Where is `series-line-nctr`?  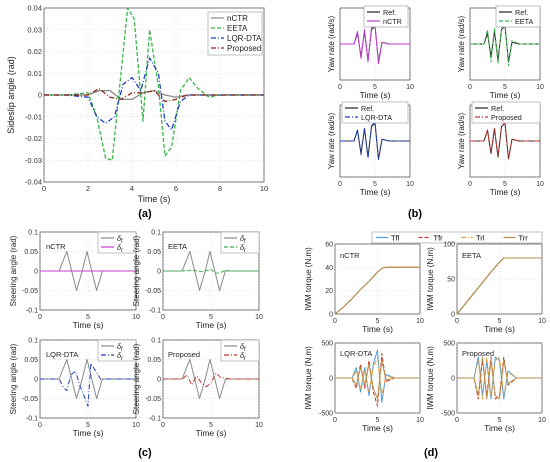
series-line-nctr is located at coordinates (375, 44).